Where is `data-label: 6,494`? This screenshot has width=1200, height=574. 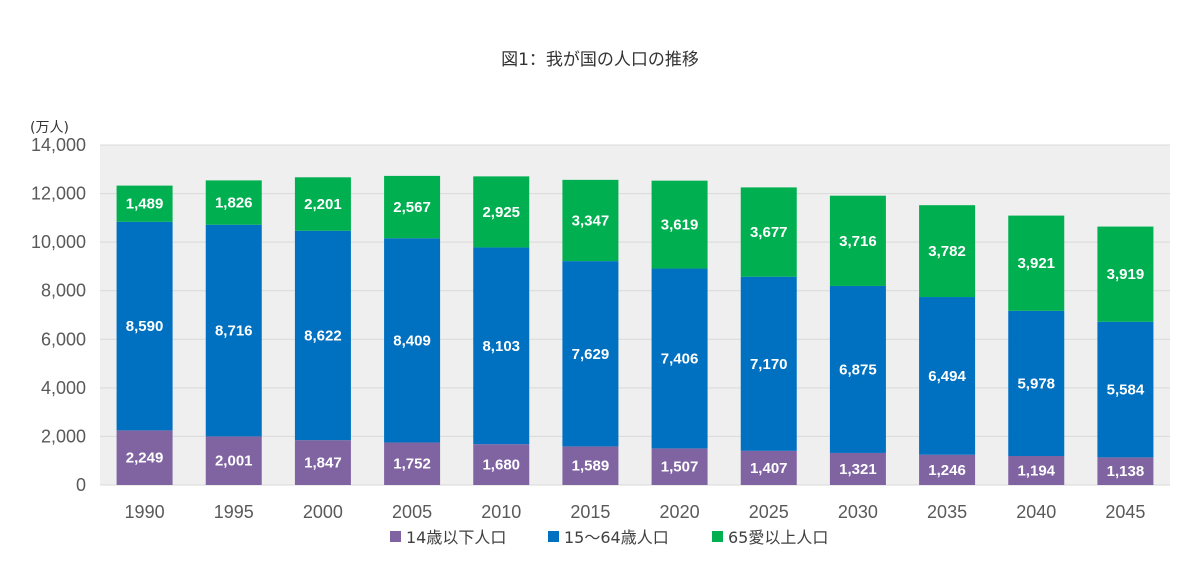 data-label: 6,494 is located at coordinates (947, 376).